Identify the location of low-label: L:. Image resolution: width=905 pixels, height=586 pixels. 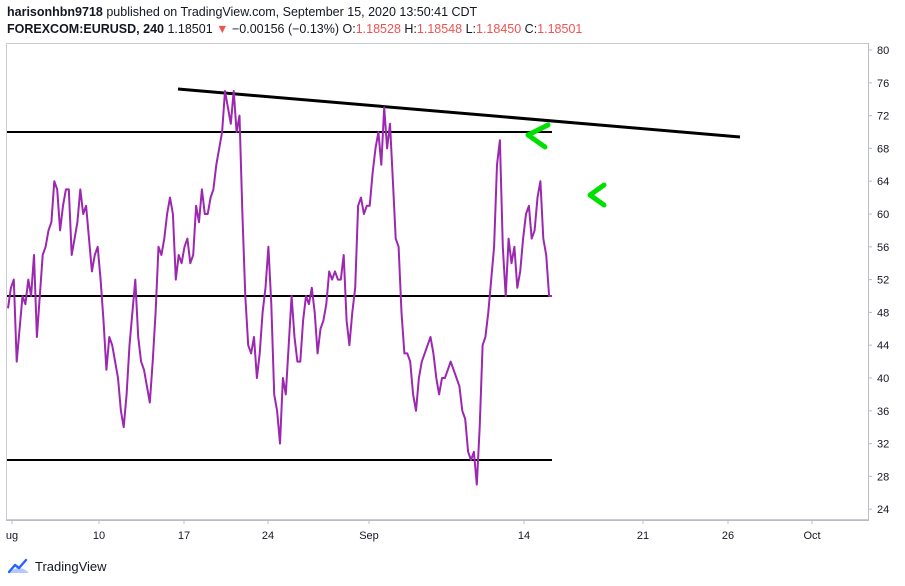
(470, 29).